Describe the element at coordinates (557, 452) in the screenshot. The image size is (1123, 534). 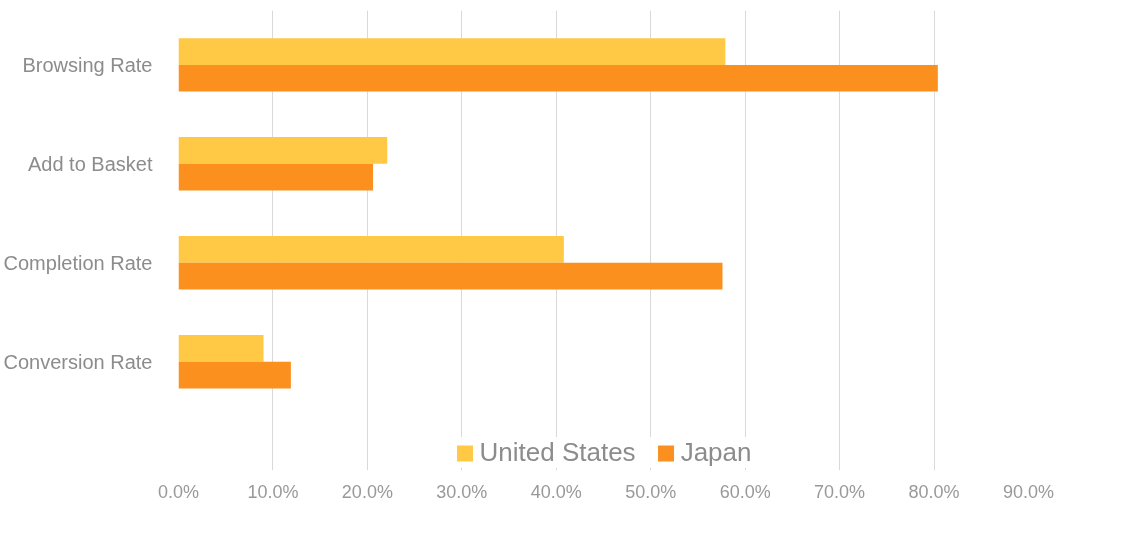
I see `legend-label: United States` at that location.